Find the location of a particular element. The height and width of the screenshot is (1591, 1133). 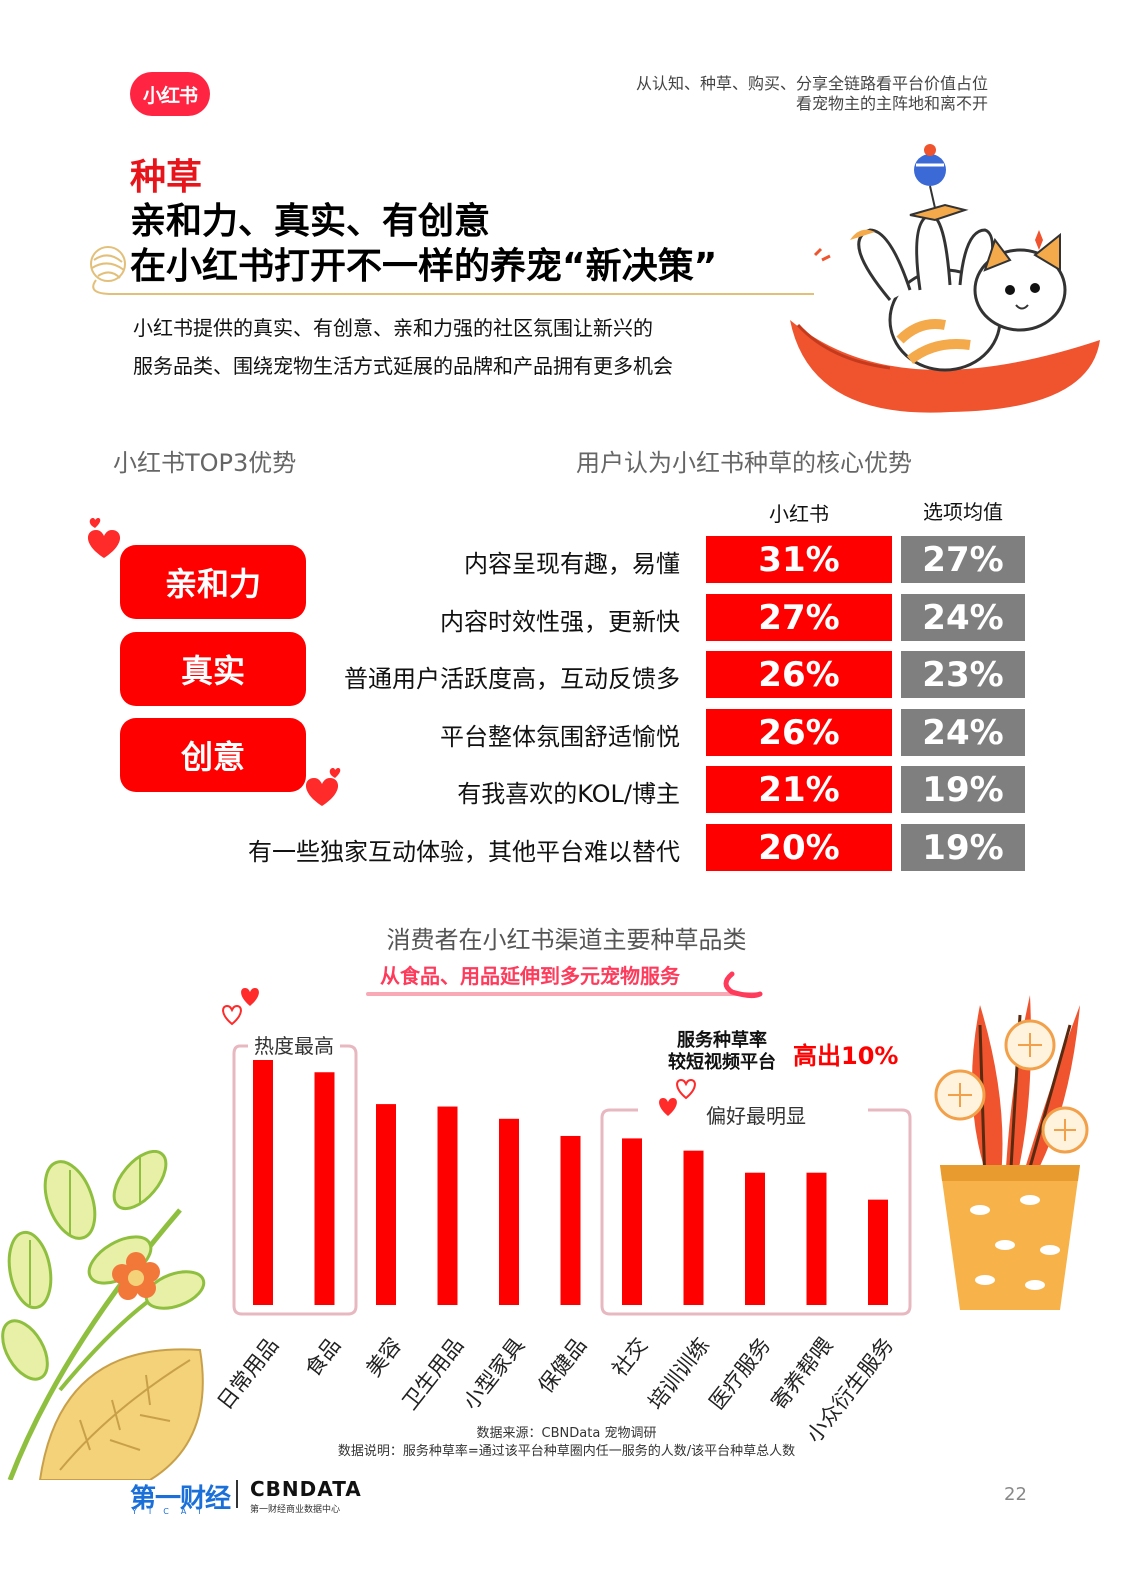

advantage-xhs-value: 31% is located at coordinates (799, 559).